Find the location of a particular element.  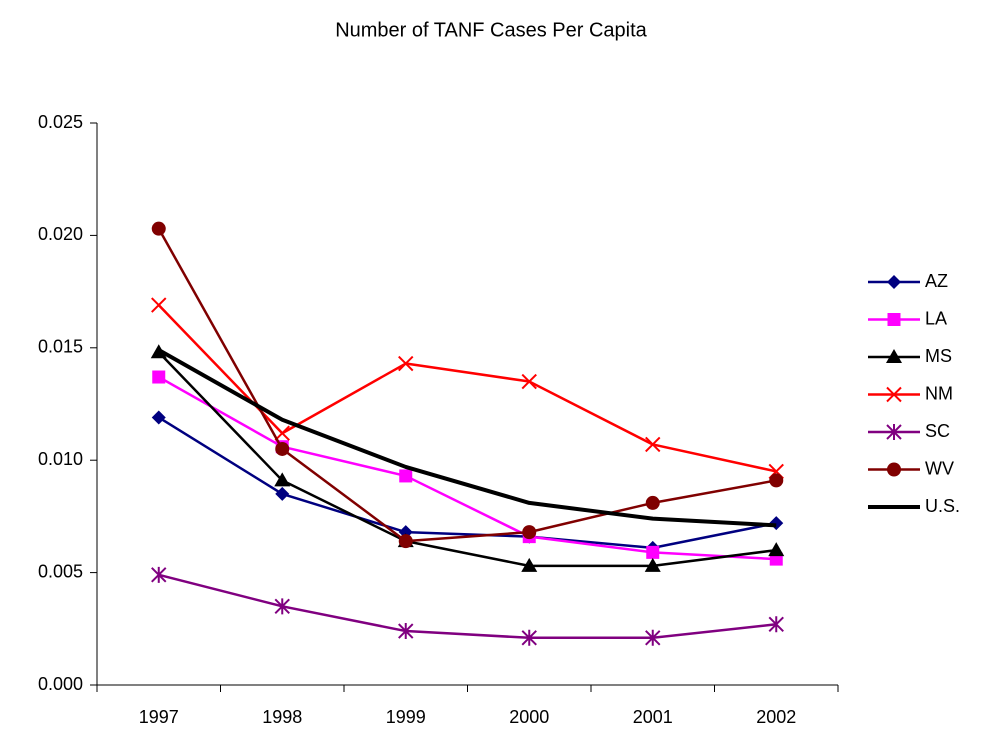

x-tick-label: 2002 is located at coordinates (776, 717).